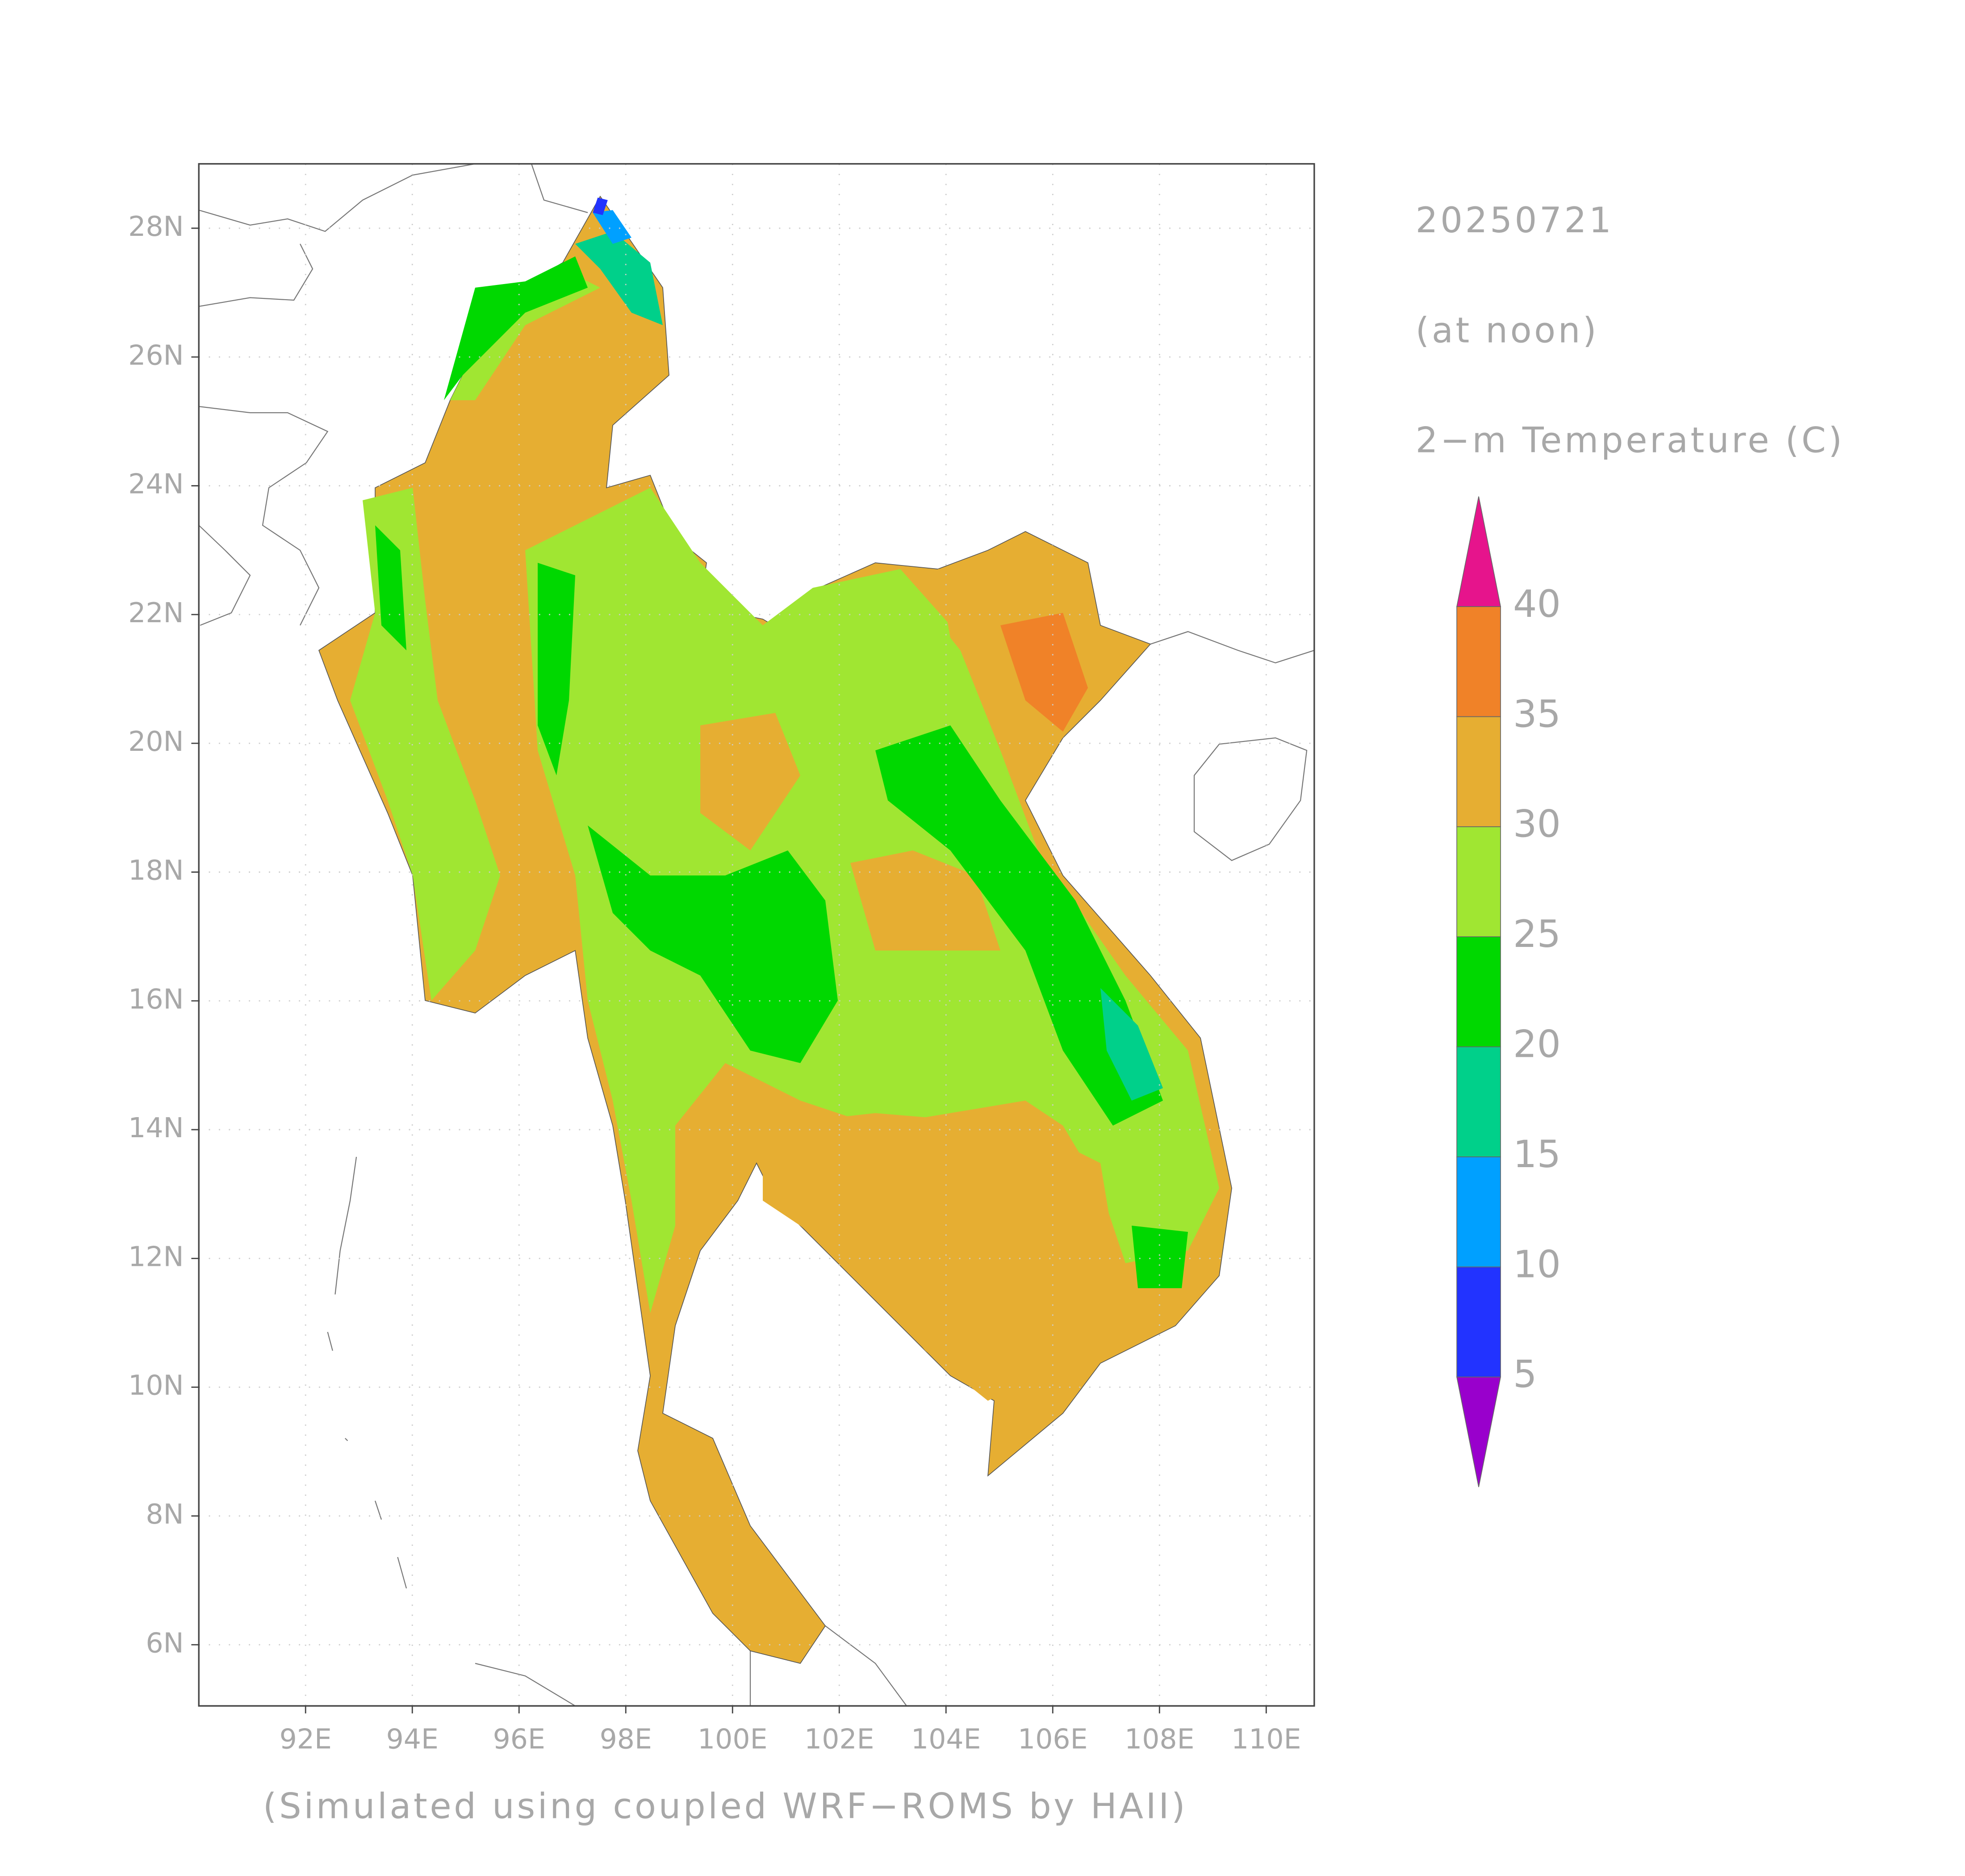  Describe the element at coordinates (946, 1739) in the screenshot. I see `x-tick-label: 104E` at that location.